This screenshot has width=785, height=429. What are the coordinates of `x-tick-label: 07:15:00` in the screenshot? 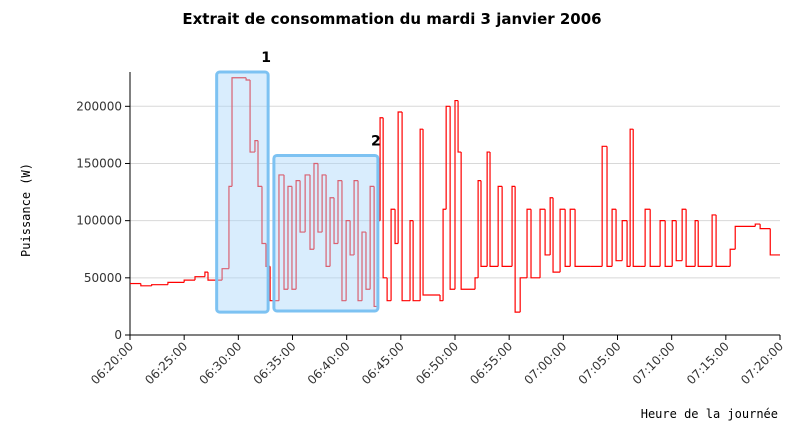 It's located at (708, 363).